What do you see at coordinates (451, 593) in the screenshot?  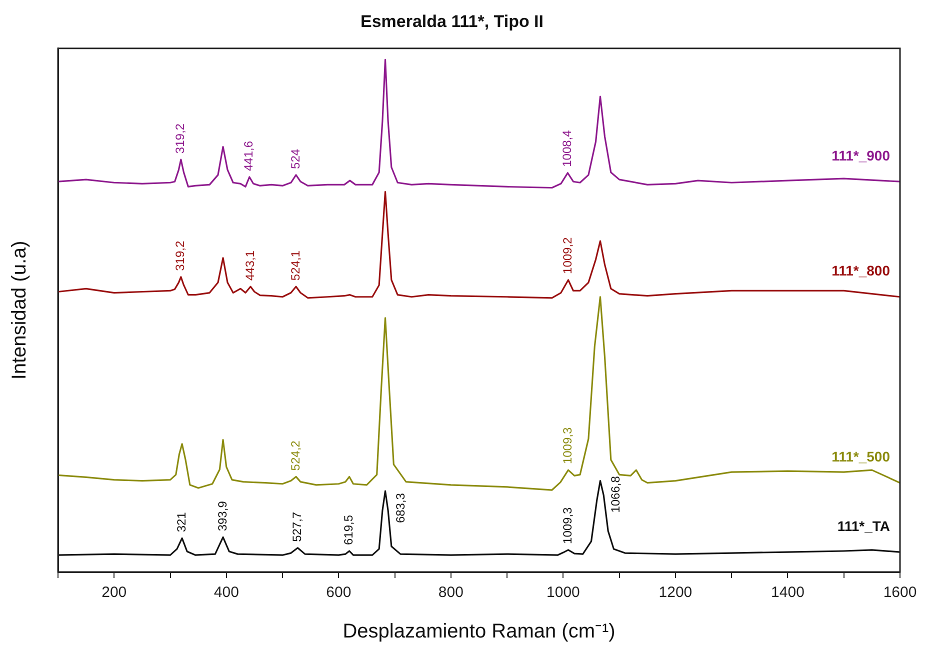 I see `x-tick-label: 800` at bounding box center [451, 593].